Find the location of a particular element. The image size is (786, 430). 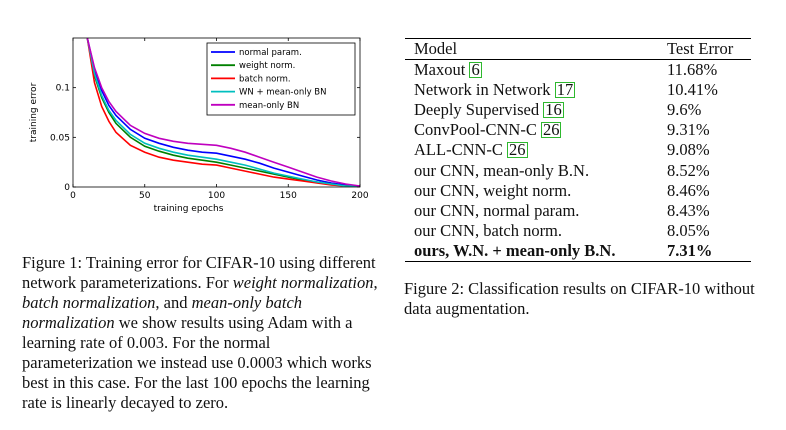

citation-link: 6 is located at coordinates (475, 70).